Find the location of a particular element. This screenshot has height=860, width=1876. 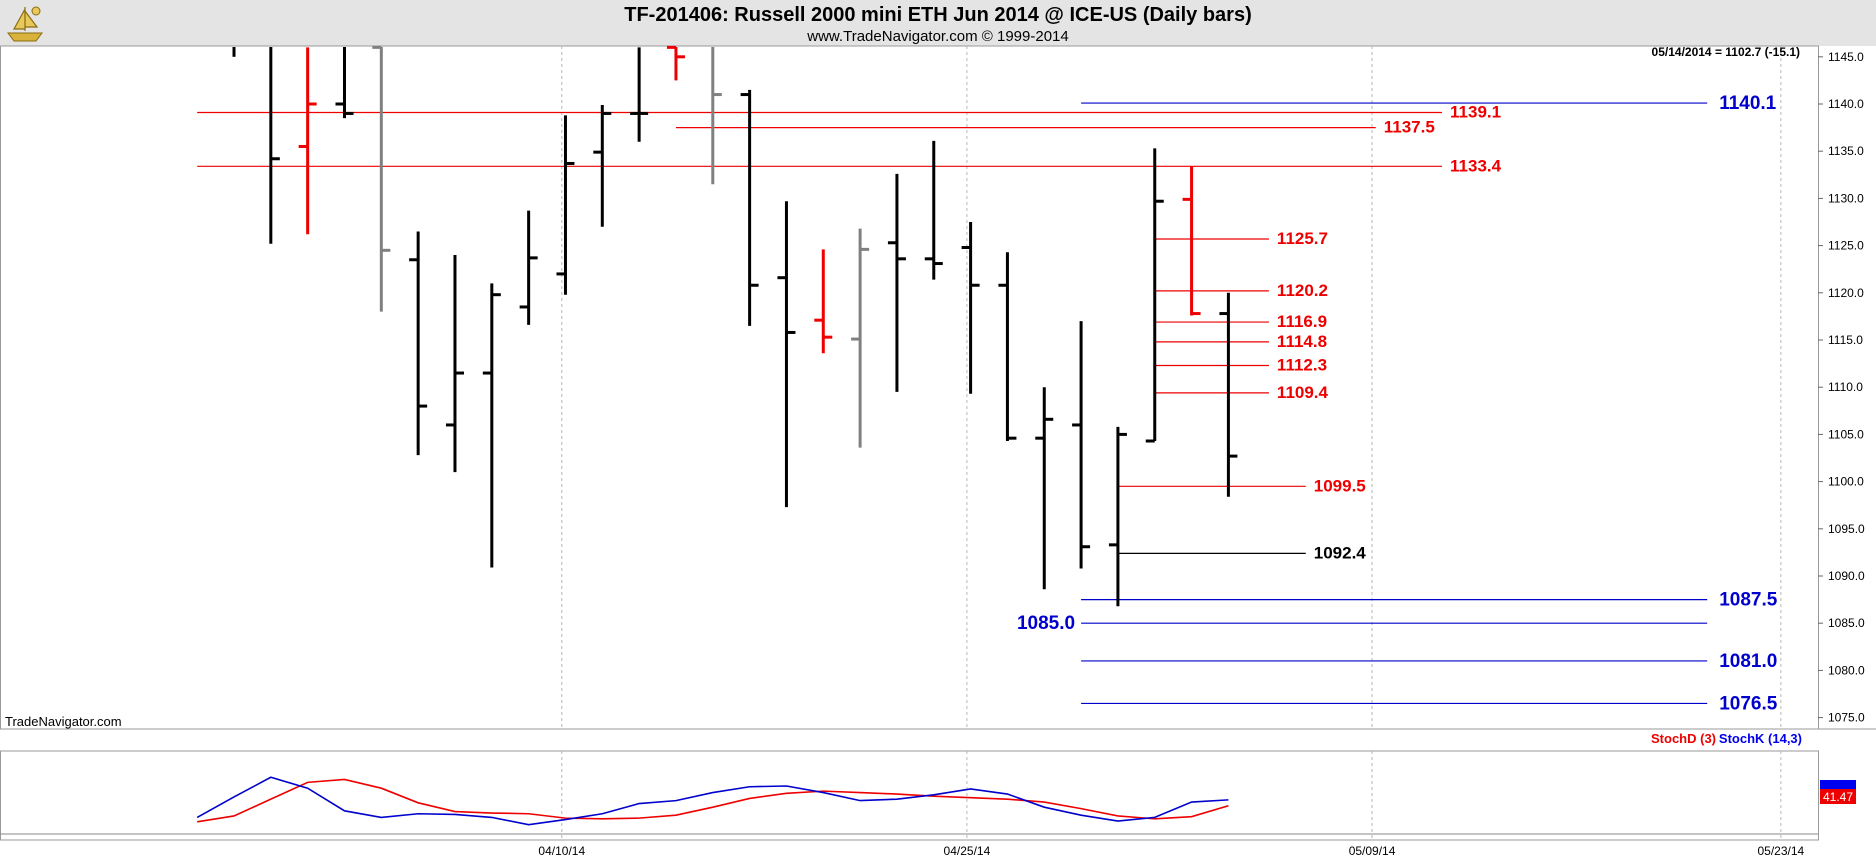

level-label: 1112.3 is located at coordinates (1302, 364).